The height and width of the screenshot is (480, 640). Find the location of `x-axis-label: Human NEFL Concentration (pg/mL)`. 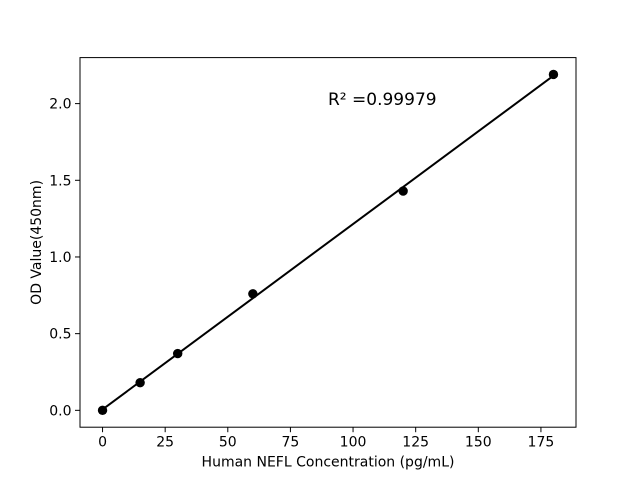

x-axis-label: Human NEFL Concentration (pg/mL) is located at coordinates (328, 463).